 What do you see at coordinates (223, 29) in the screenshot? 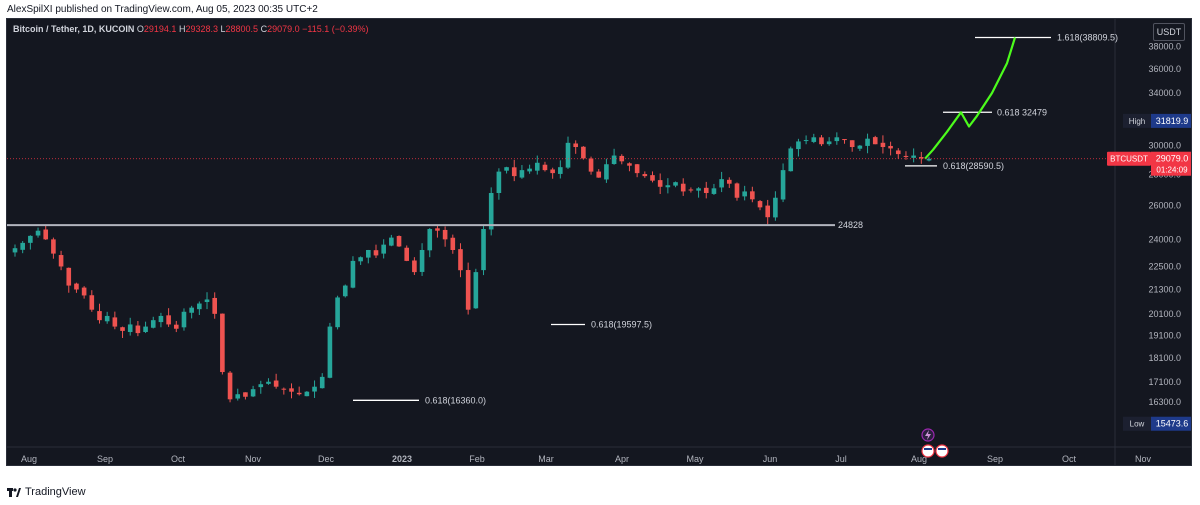
I see `low-label: L` at bounding box center [223, 29].